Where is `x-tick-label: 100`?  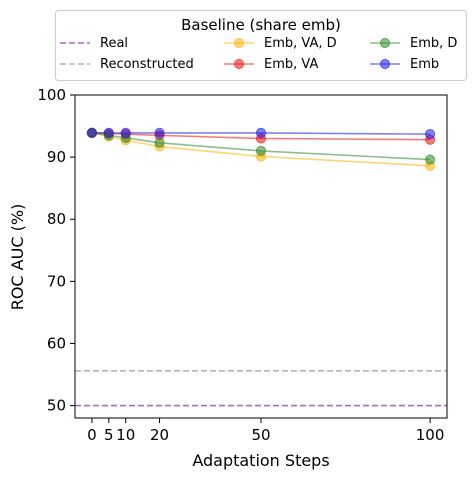
x-tick-label: 100 is located at coordinates (430, 435).